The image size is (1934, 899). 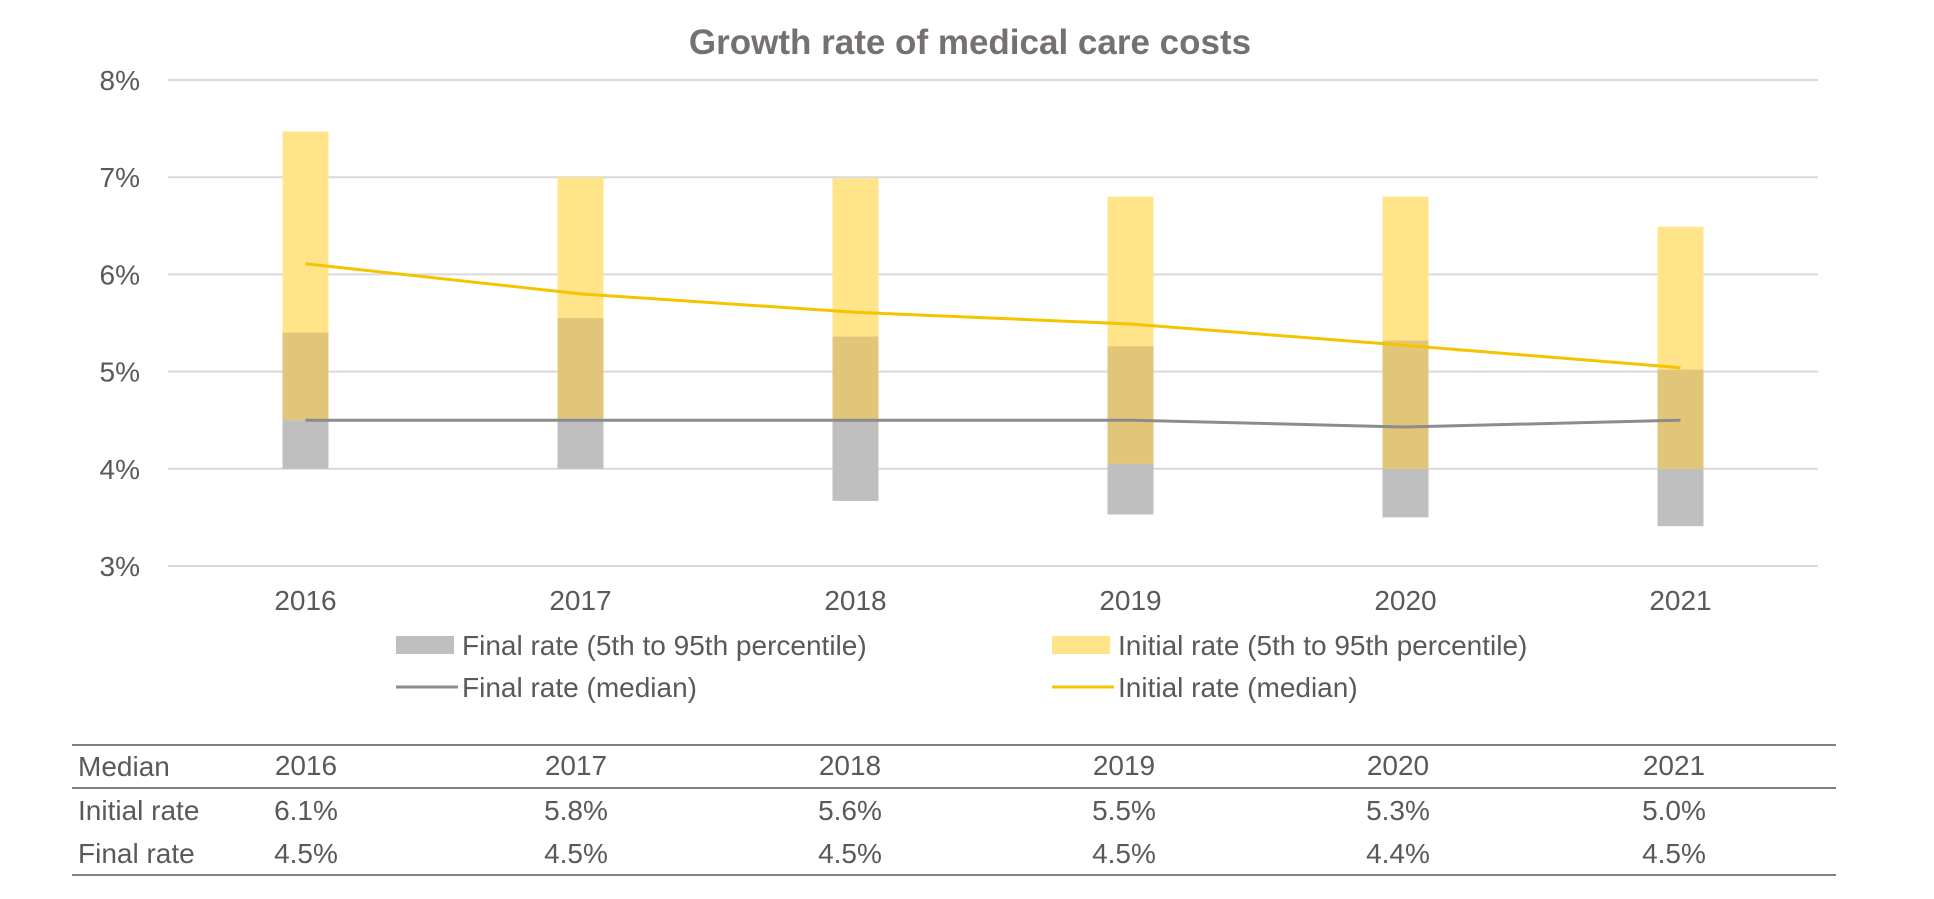 What do you see at coordinates (305, 600) in the screenshot?
I see `x-tick-label: 2016` at bounding box center [305, 600].